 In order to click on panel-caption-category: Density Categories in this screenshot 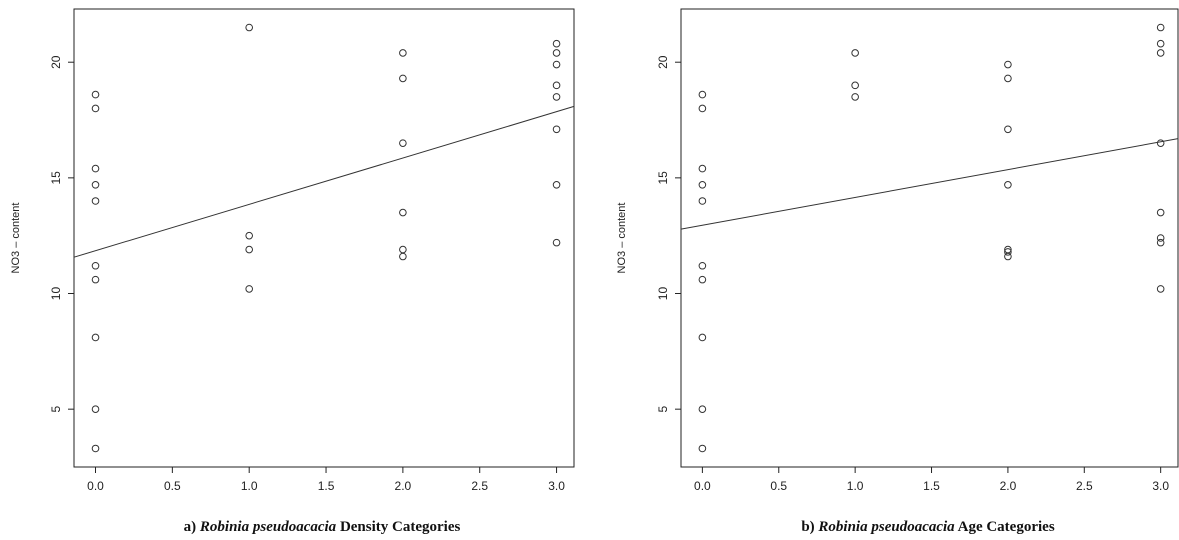, I will do `click(398, 527)`.